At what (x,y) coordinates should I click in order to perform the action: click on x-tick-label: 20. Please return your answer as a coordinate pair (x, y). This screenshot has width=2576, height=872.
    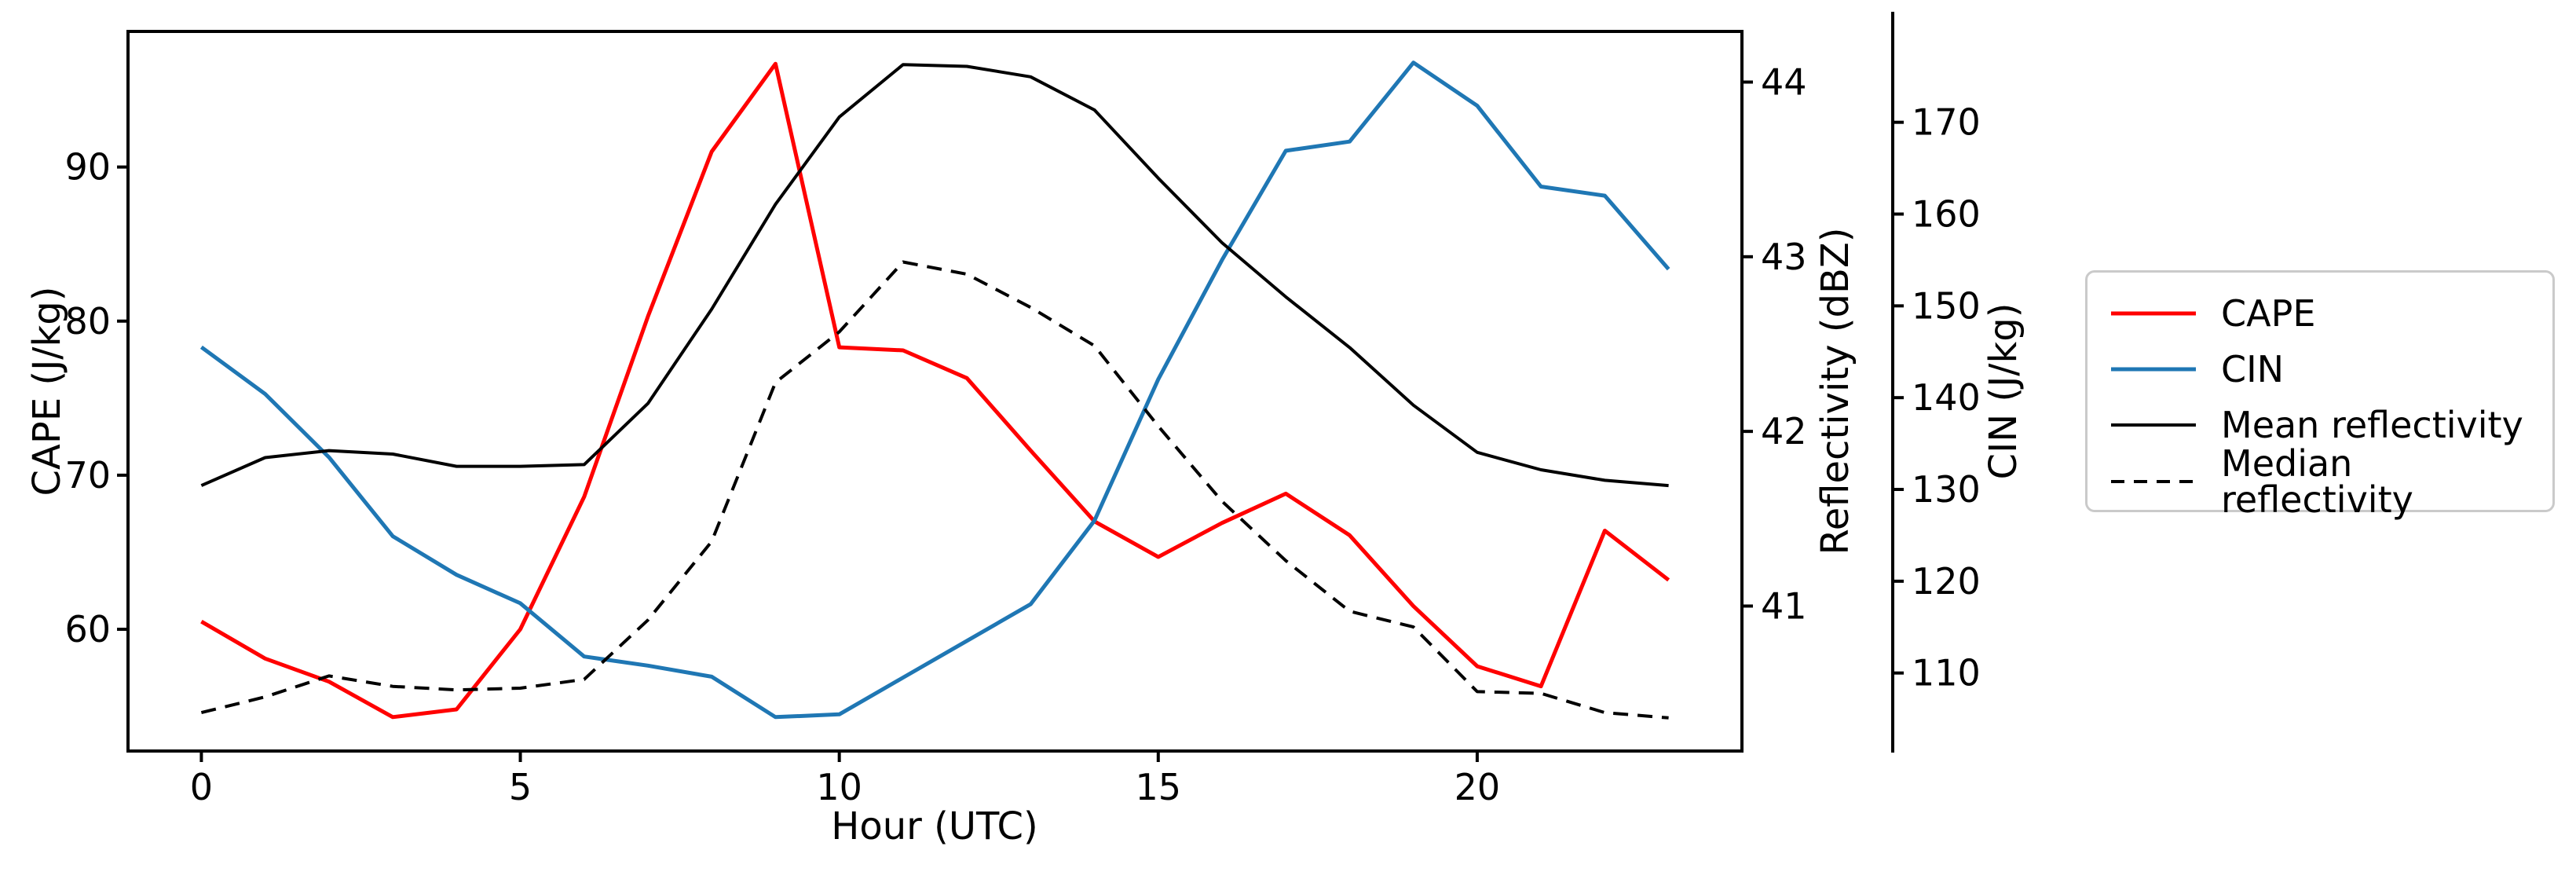
    Looking at the image, I should click on (1477, 787).